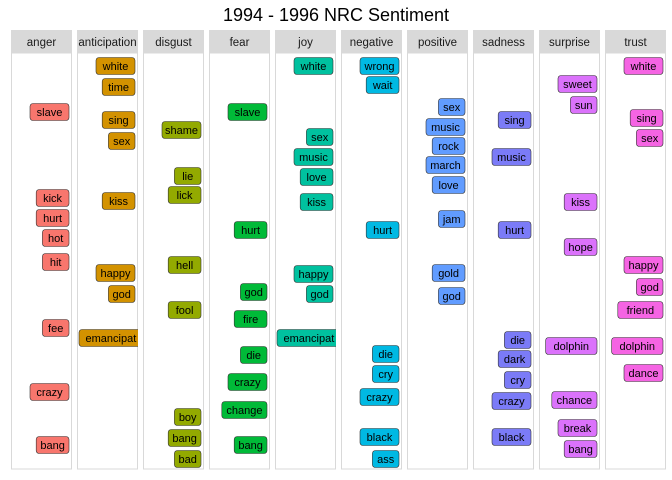 The image size is (672, 480). I want to click on word-label: die, so click(254, 355).